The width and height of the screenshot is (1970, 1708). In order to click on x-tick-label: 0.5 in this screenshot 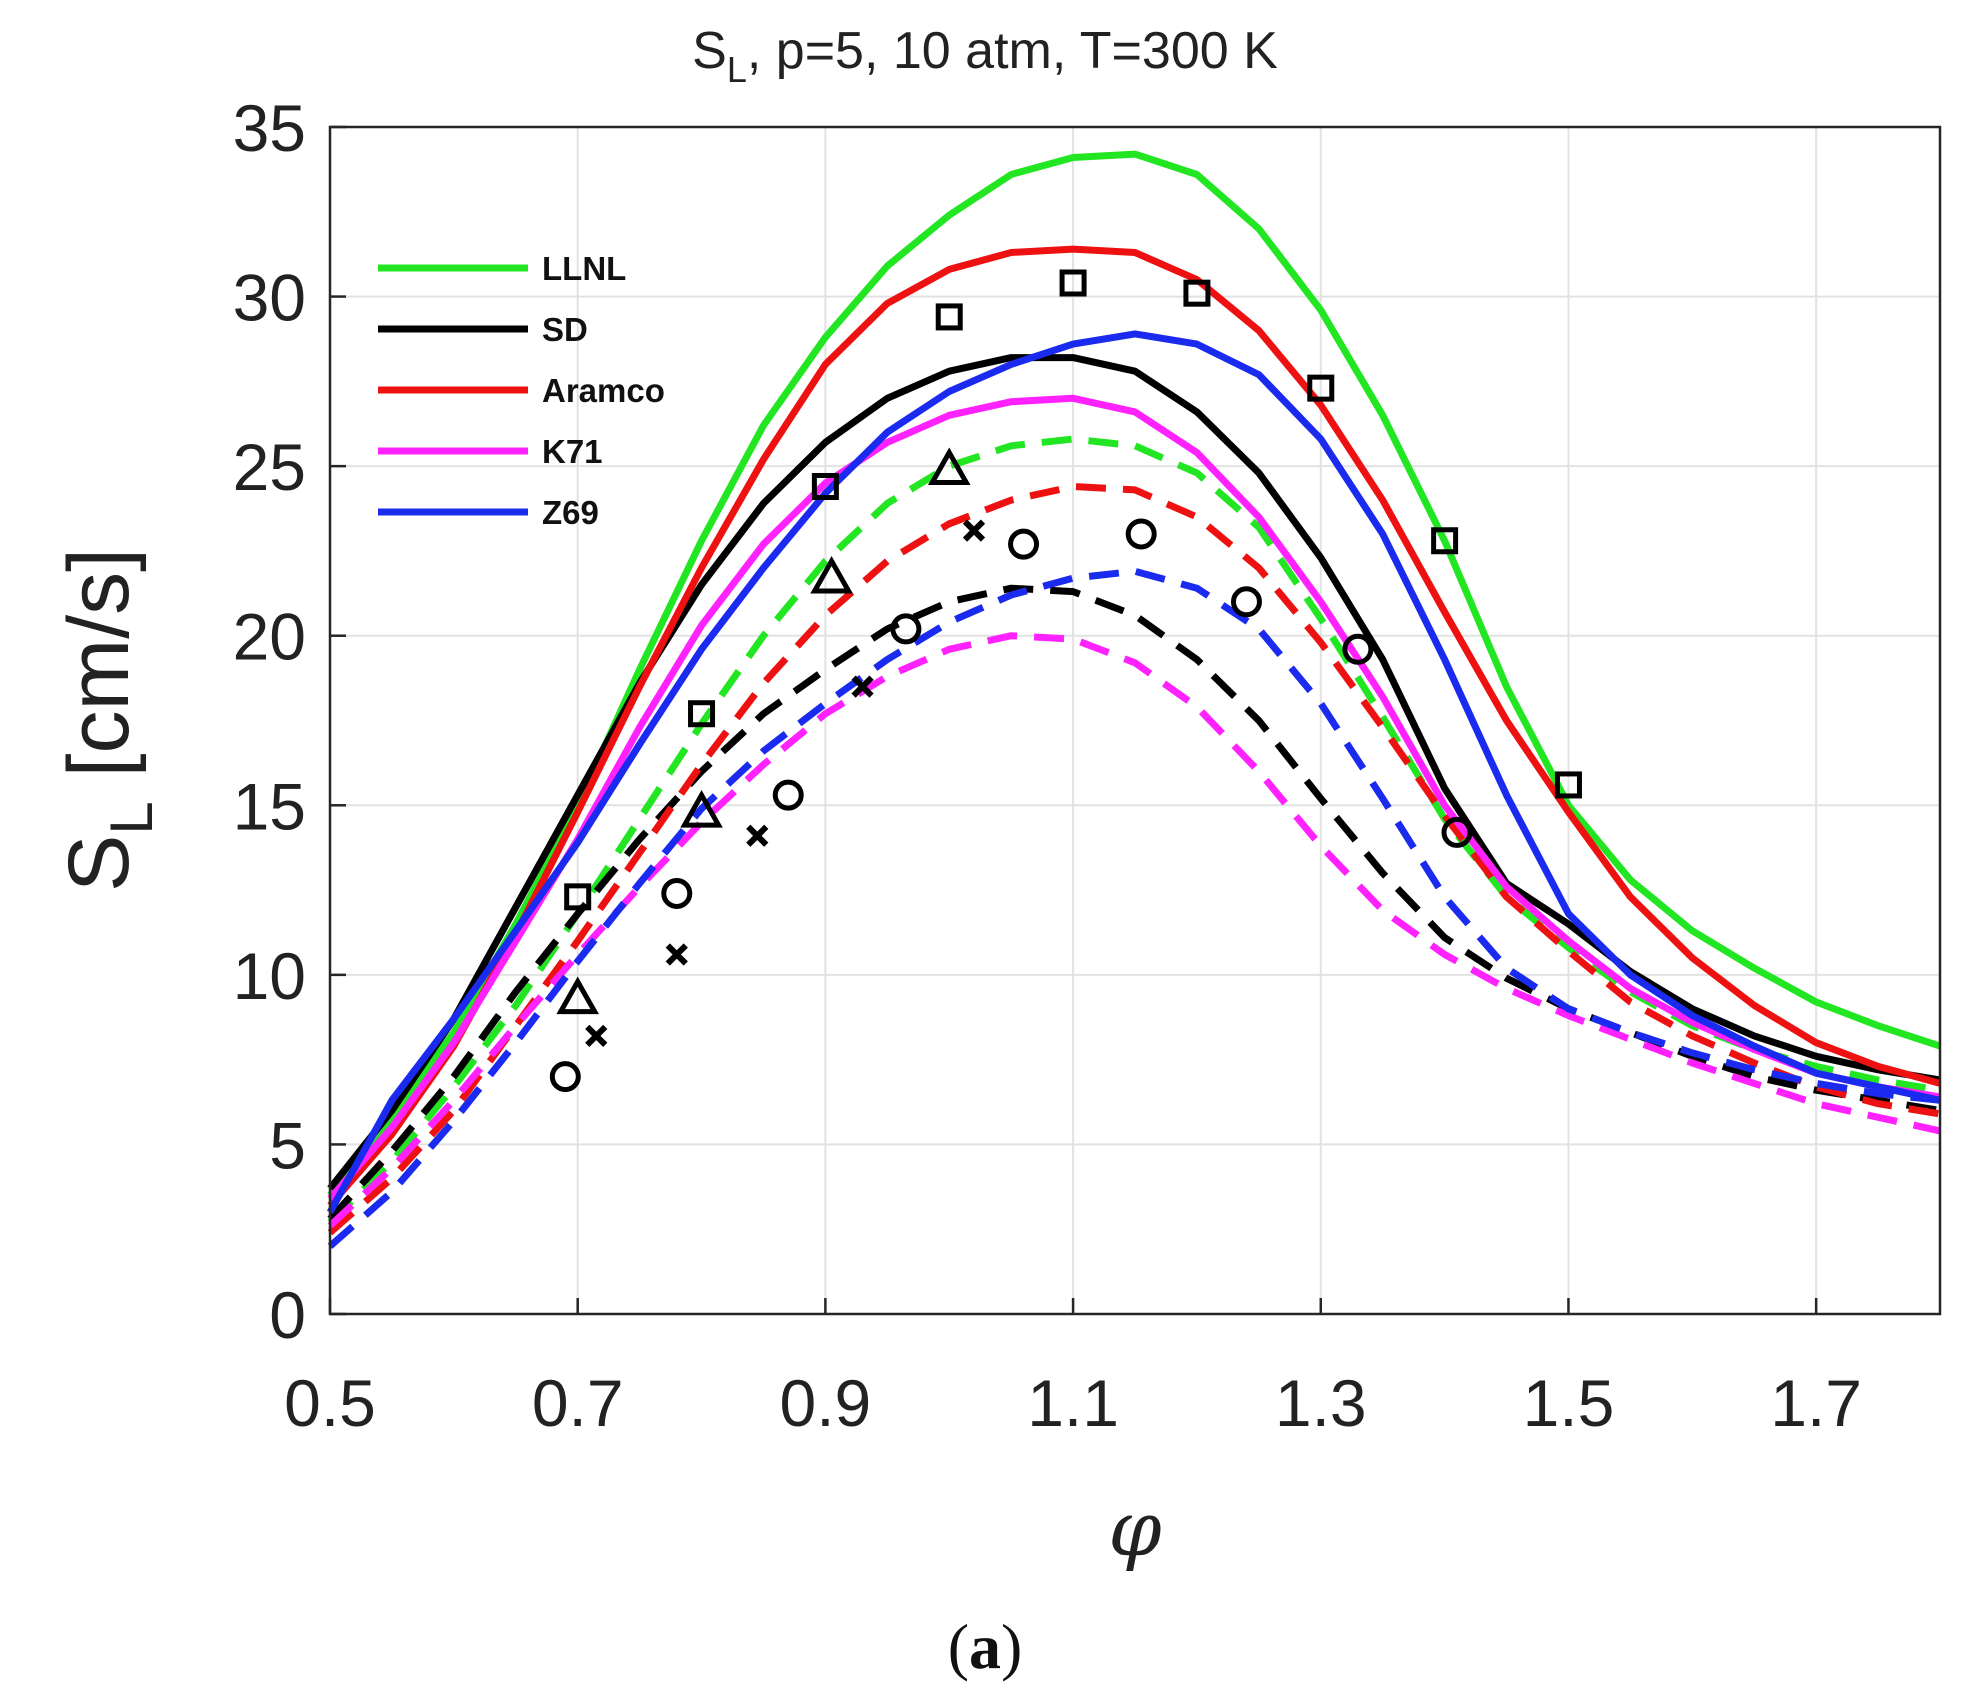, I will do `click(330, 1403)`.